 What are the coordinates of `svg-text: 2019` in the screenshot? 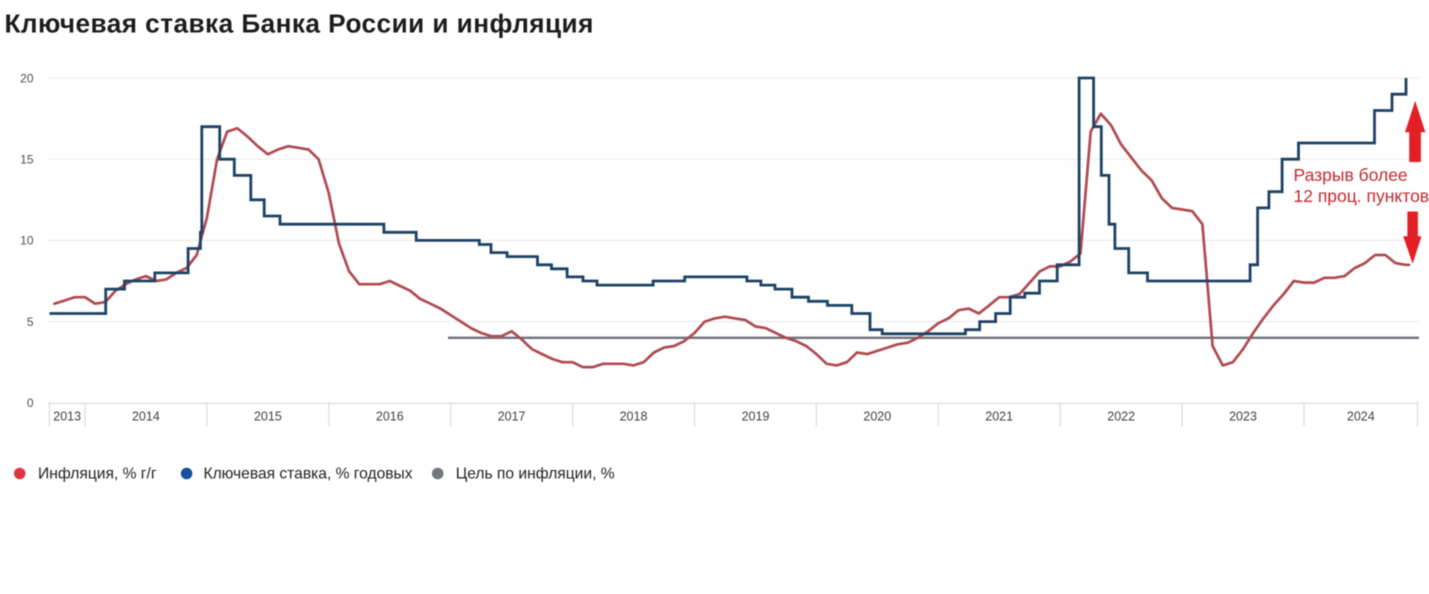 It's located at (756, 417).